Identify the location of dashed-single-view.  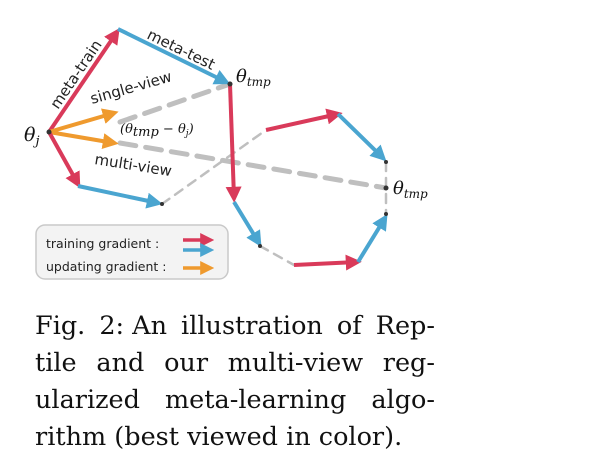
(175, 103).